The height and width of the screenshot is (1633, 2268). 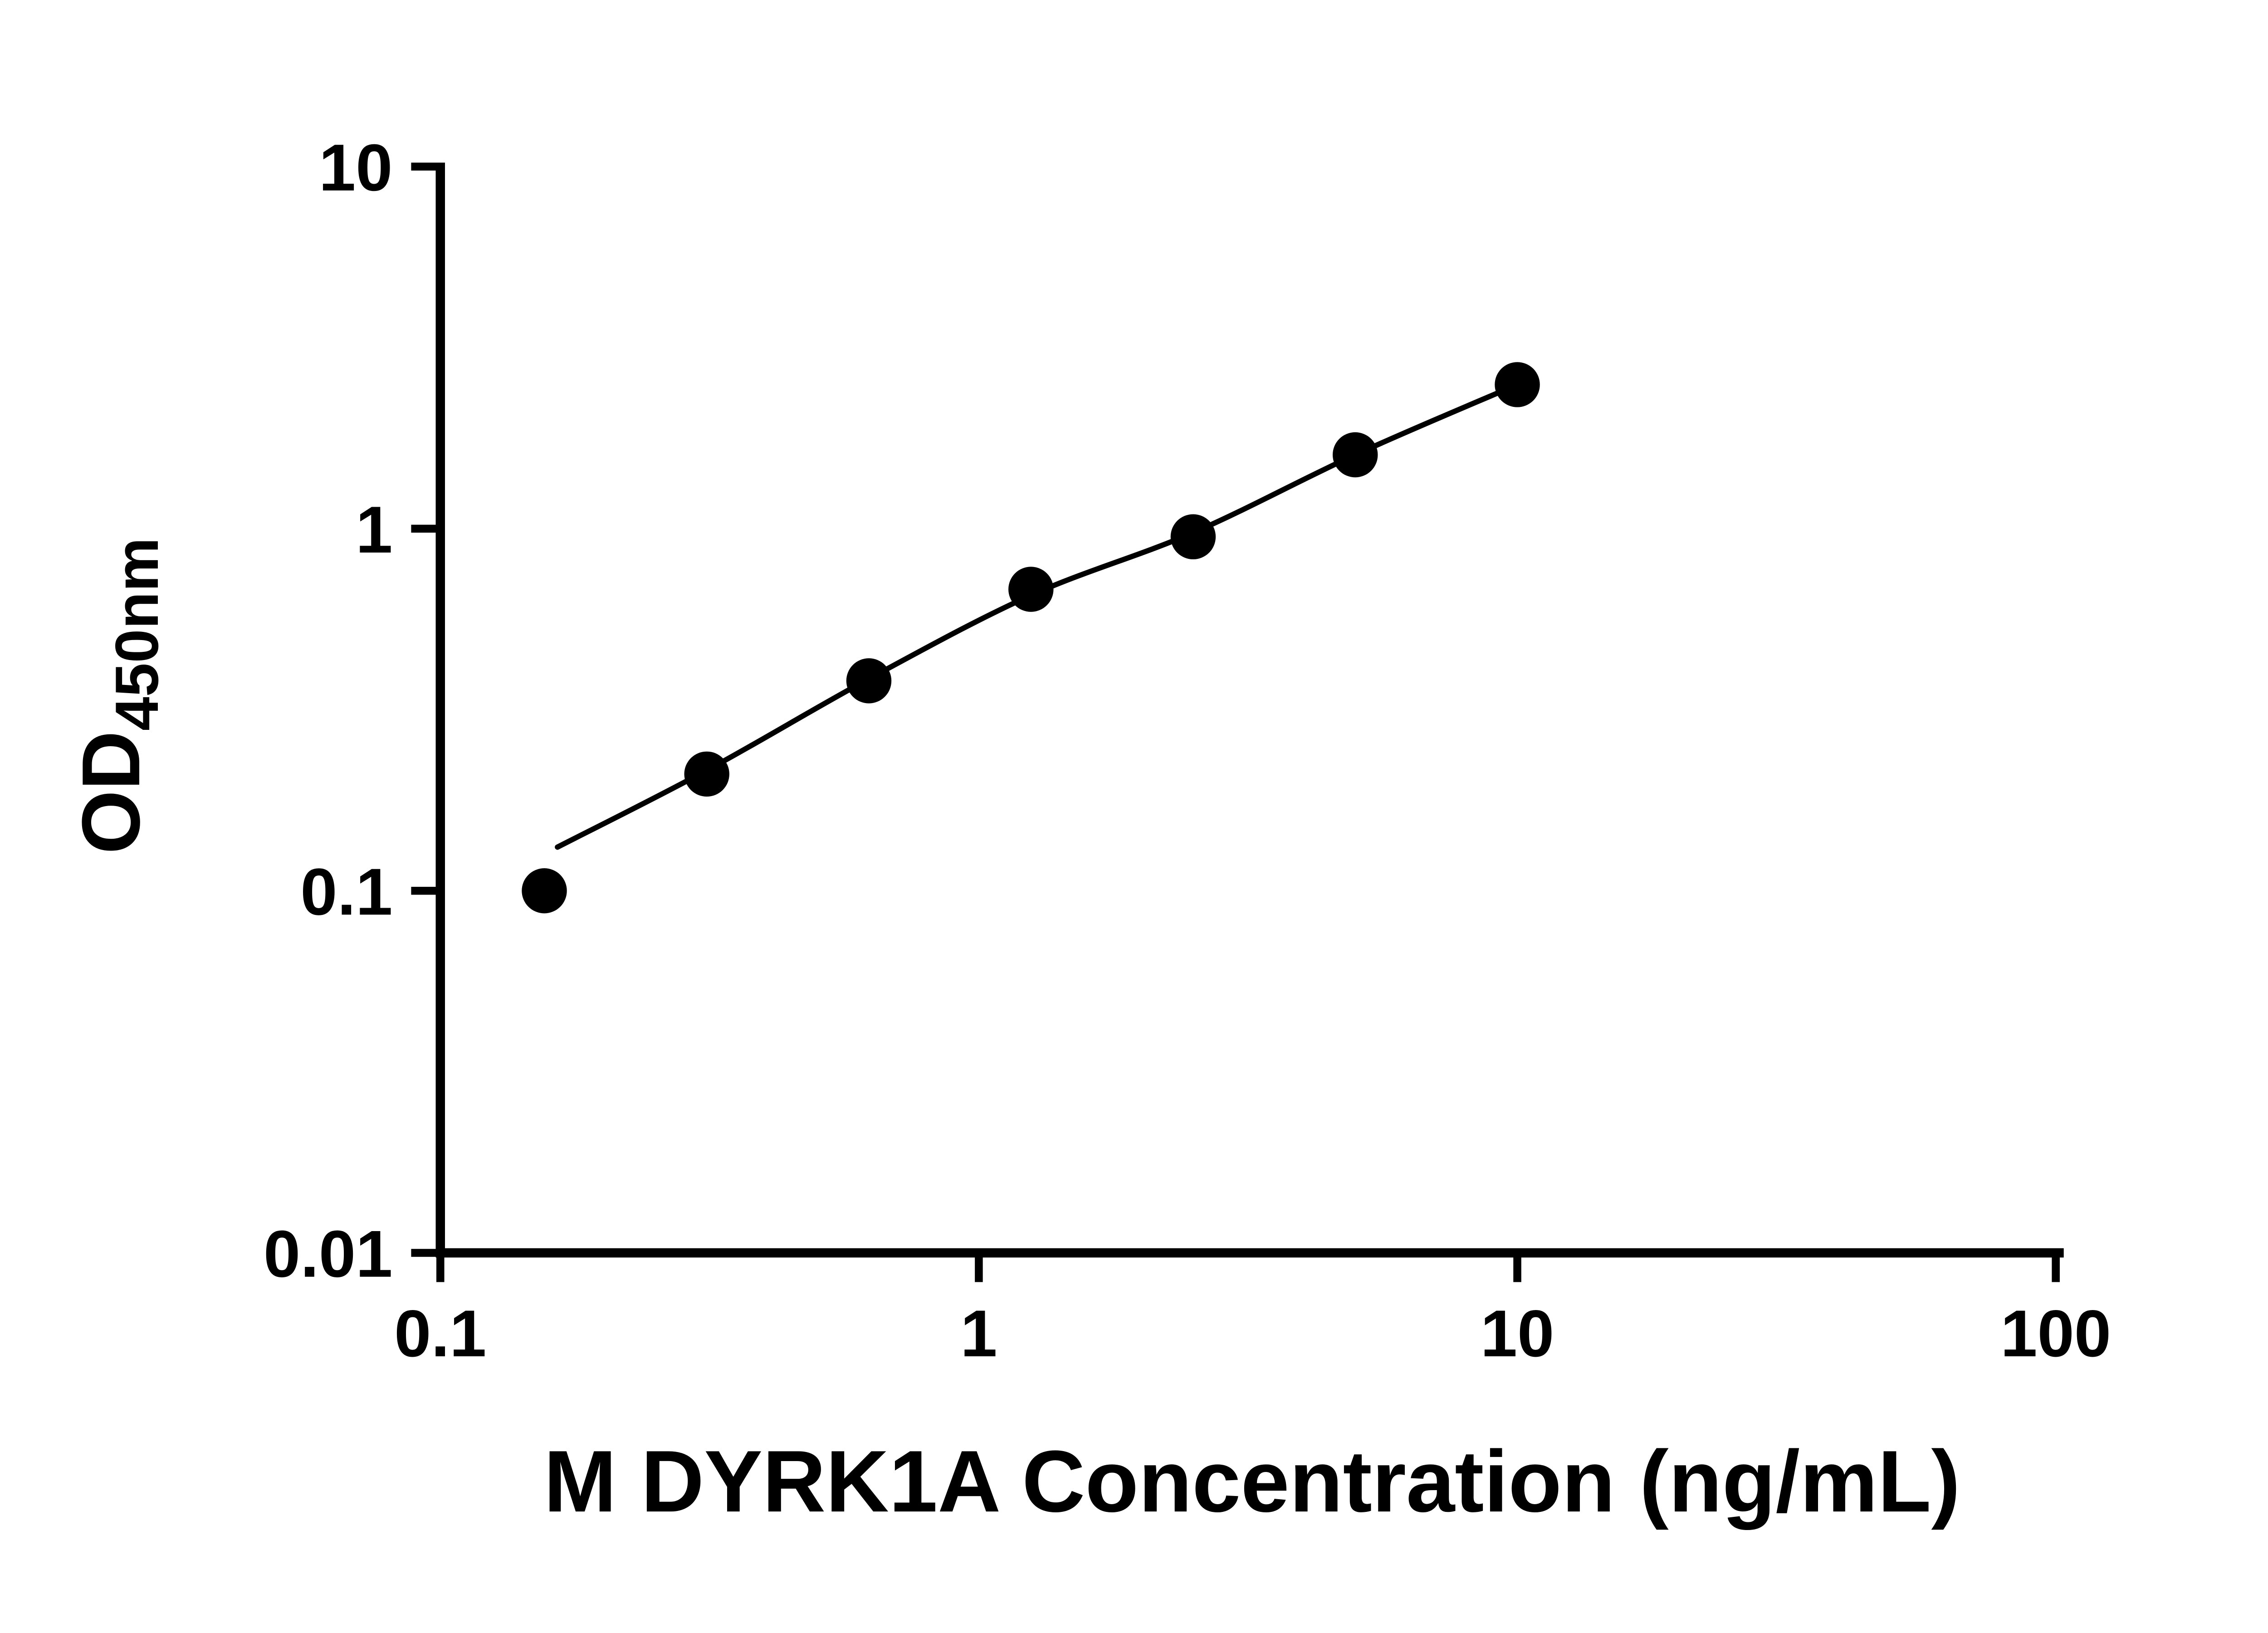 I want to click on y-tick-label: 0.01, so click(x=329, y=1254).